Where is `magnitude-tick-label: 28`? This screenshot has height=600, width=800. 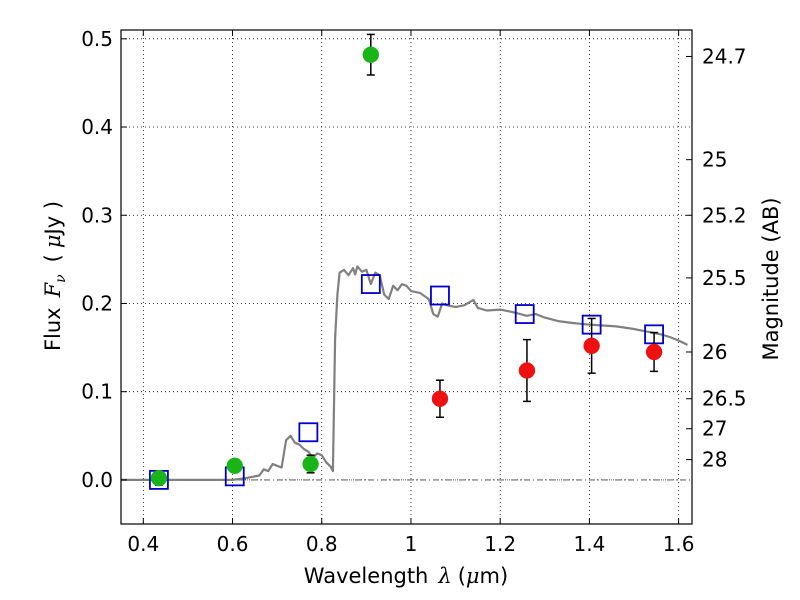 magnitude-tick-label: 28 is located at coordinates (714, 460).